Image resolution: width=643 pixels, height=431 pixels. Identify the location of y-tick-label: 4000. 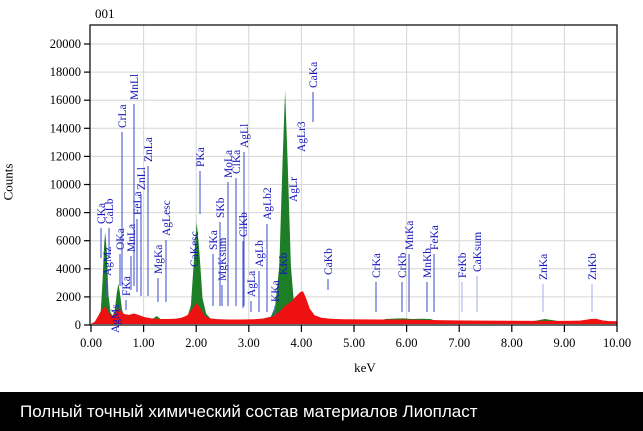
(68, 269).